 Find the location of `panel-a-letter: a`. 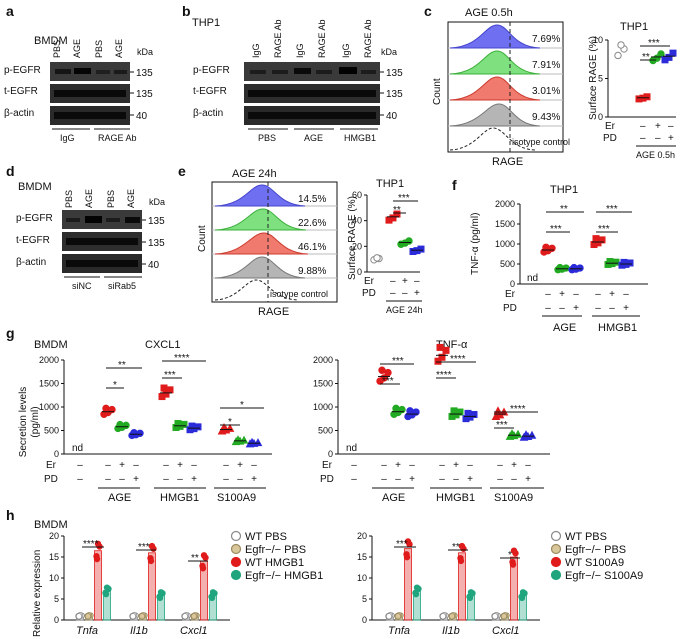

panel-a-letter: a is located at coordinates (10, 11).